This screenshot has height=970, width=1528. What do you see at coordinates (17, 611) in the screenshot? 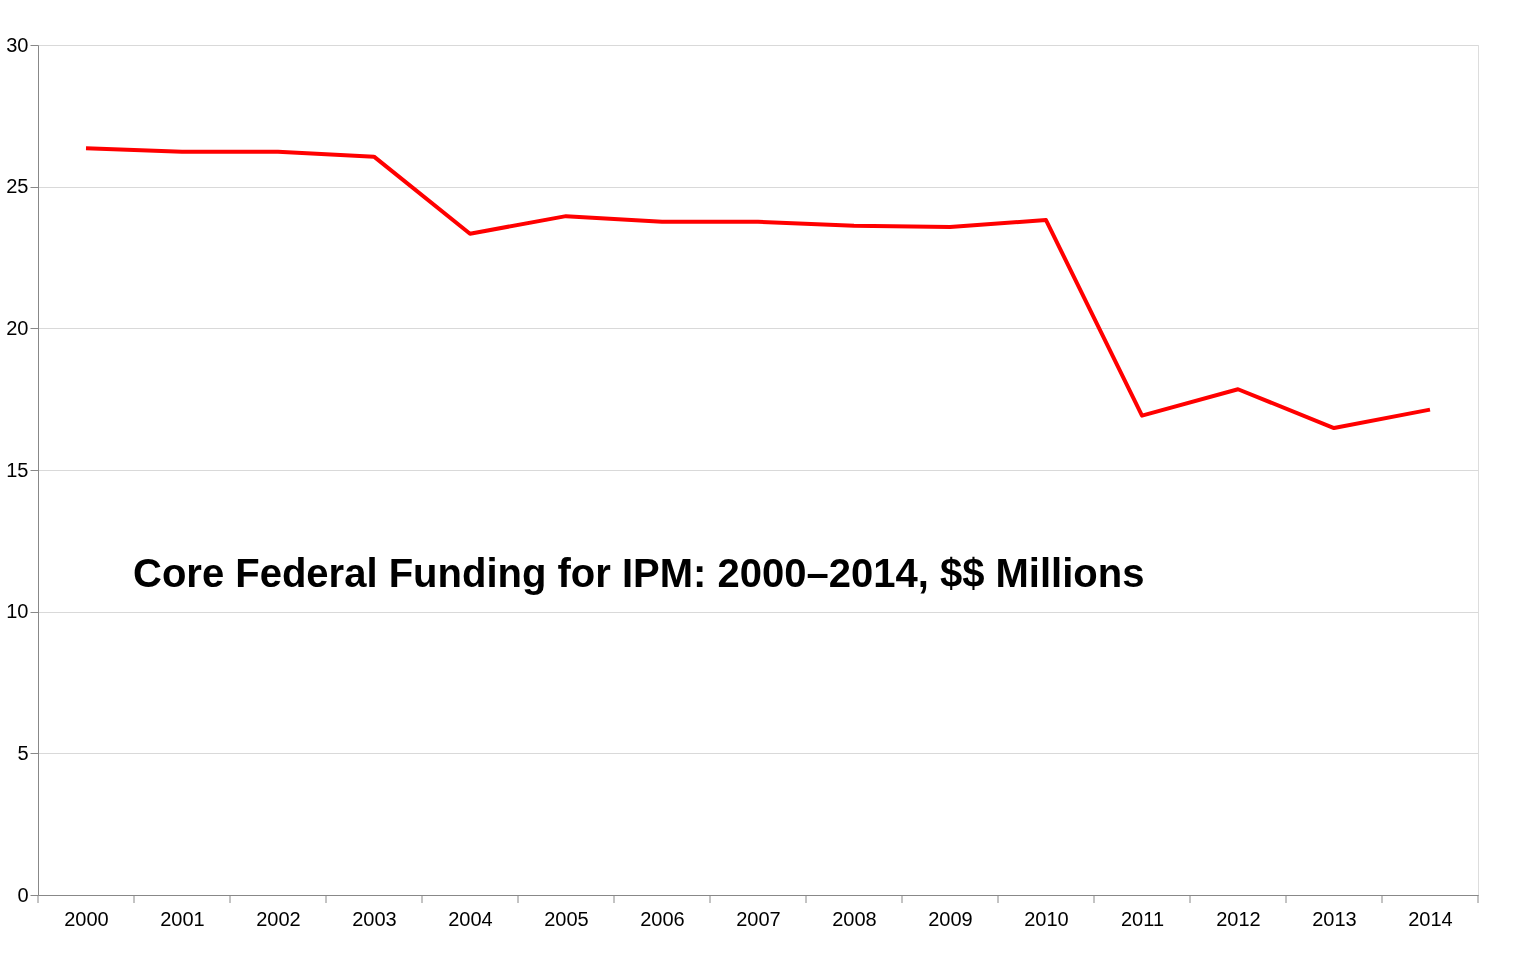
I see `y-tick-label: 10` at bounding box center [17, 611].